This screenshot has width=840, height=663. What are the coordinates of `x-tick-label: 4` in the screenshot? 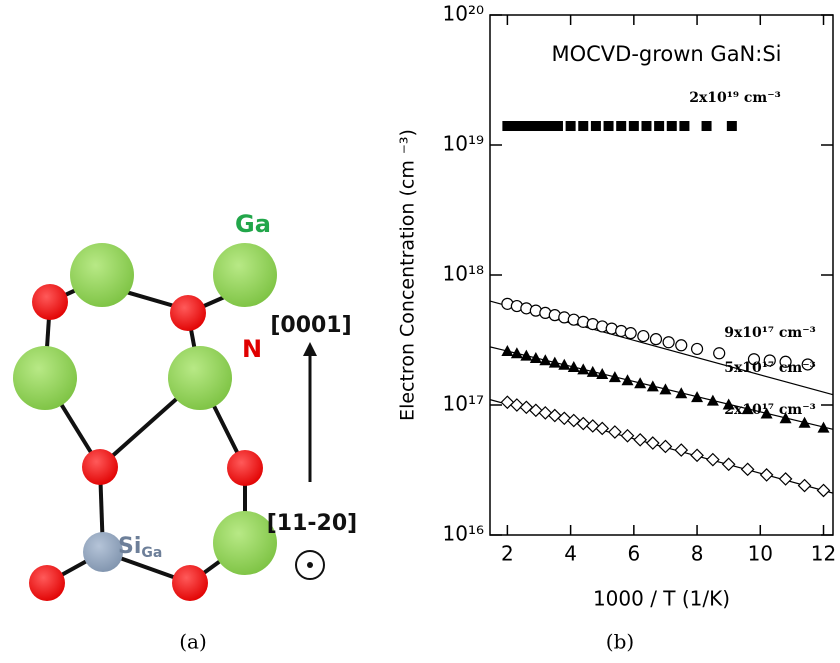 It's located at (570, 554).